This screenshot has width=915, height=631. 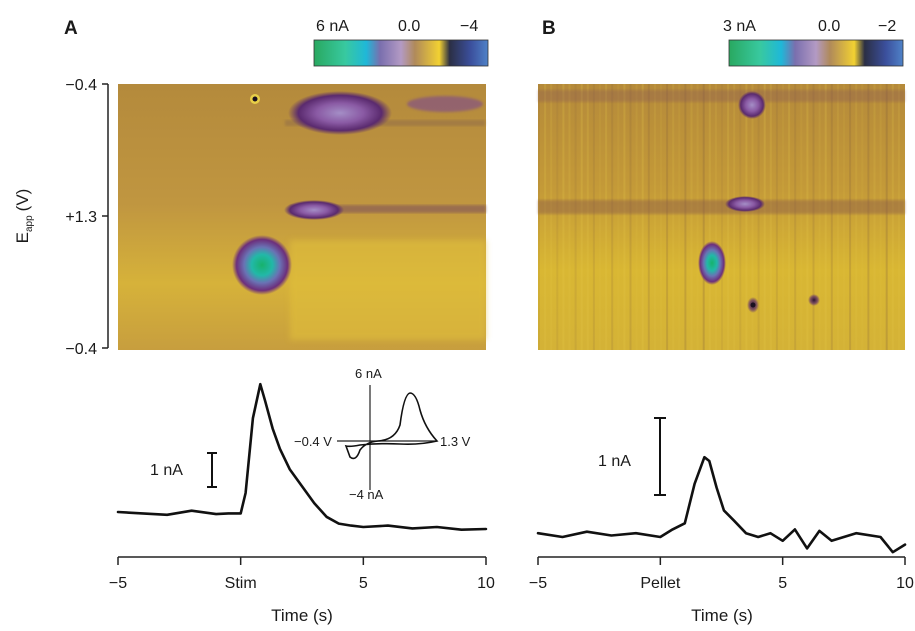 I want to click on panel-b-label: B, so click(x=549, y=28).